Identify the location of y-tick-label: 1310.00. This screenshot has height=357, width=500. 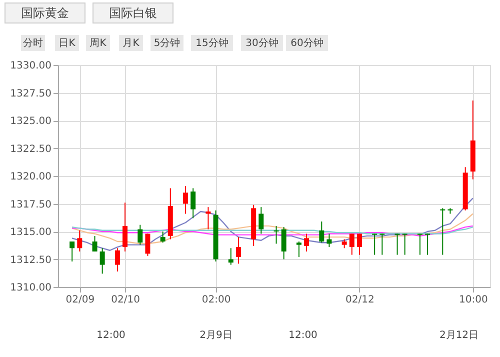
(31, 288).